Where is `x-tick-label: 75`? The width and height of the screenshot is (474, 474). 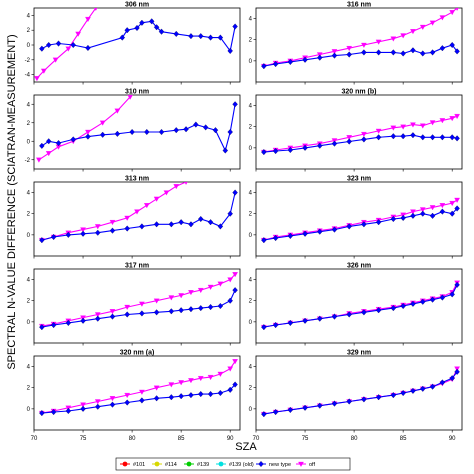
x-tick-label: 75 is located at coordinates (305, 439).